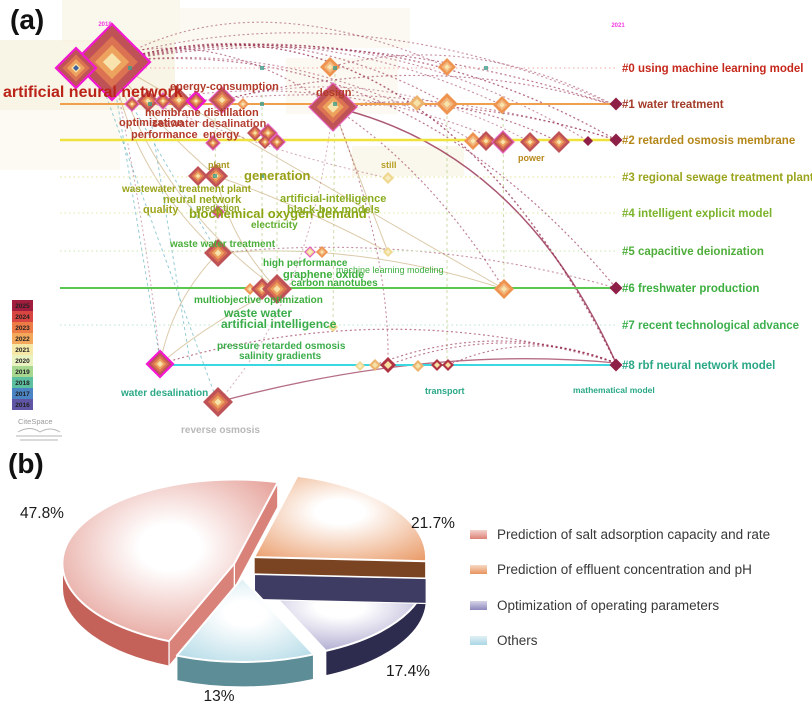 Image resolution: width=812 pixels, height=706 pixels. Describe the element at coordinates (209, 124) in the screenshot. I see `keyword-label: seawater desalination` at that location.